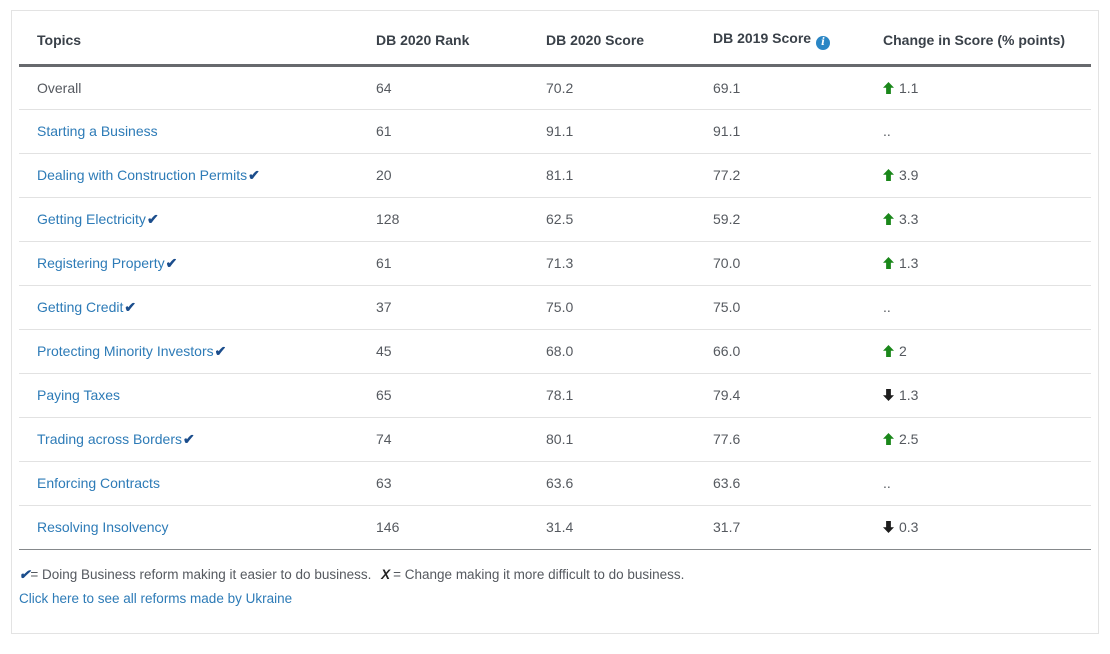 Image resolution: width=1110 pixels, height=654 pixels. What do you see at coordinates (629, 263) in the screenshot?
I see `db2020-score-cell: 71.3` at bounding box center [629, 263].